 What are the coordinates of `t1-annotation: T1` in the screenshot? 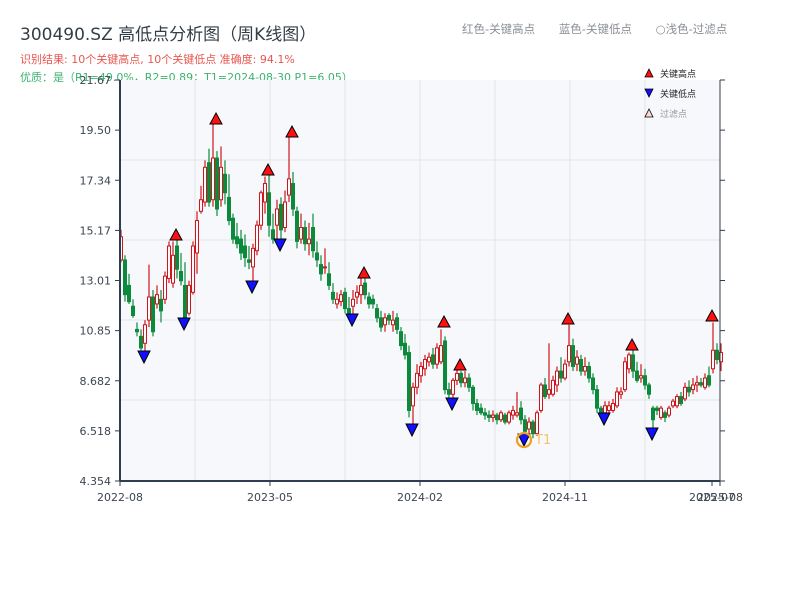 It's located at (533, 440).